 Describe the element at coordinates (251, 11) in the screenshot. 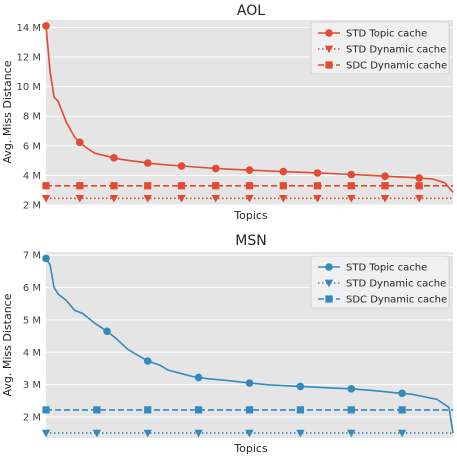

I see `chart-title-aol: AOL` at that location.